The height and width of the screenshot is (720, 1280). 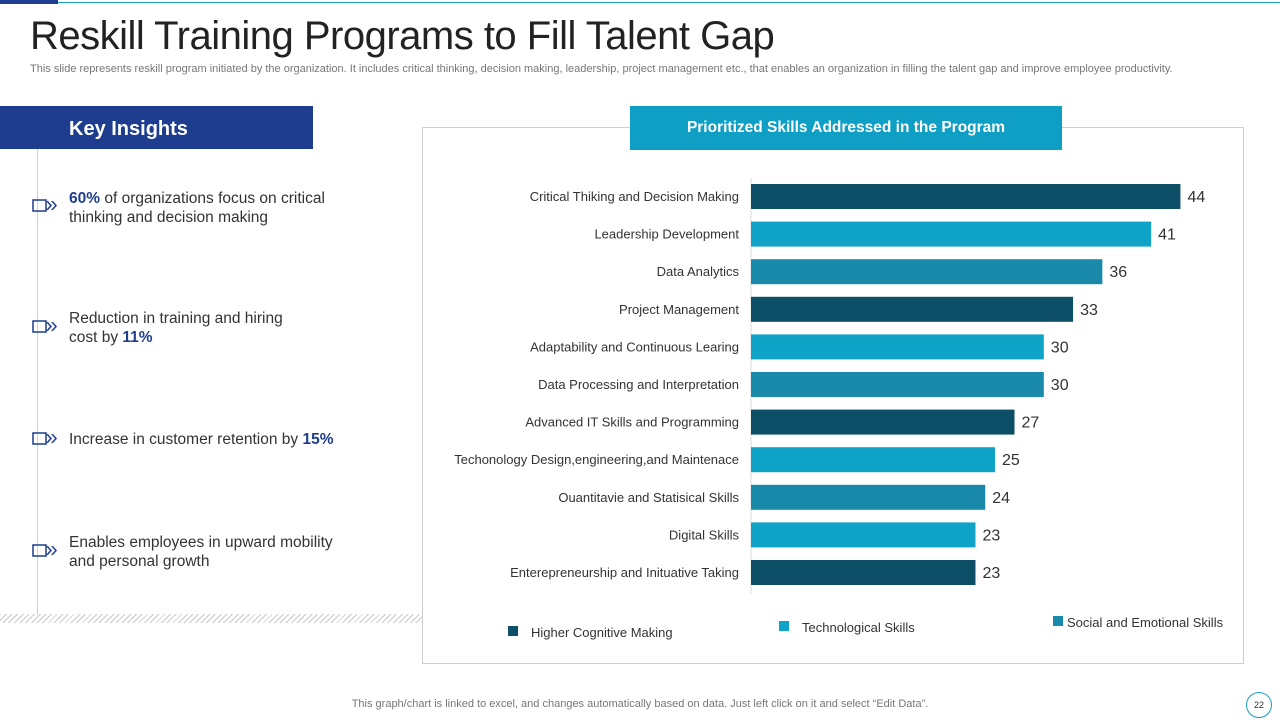 I want to click on key-insights-header: Key Insights, so click(x=156, y=127).